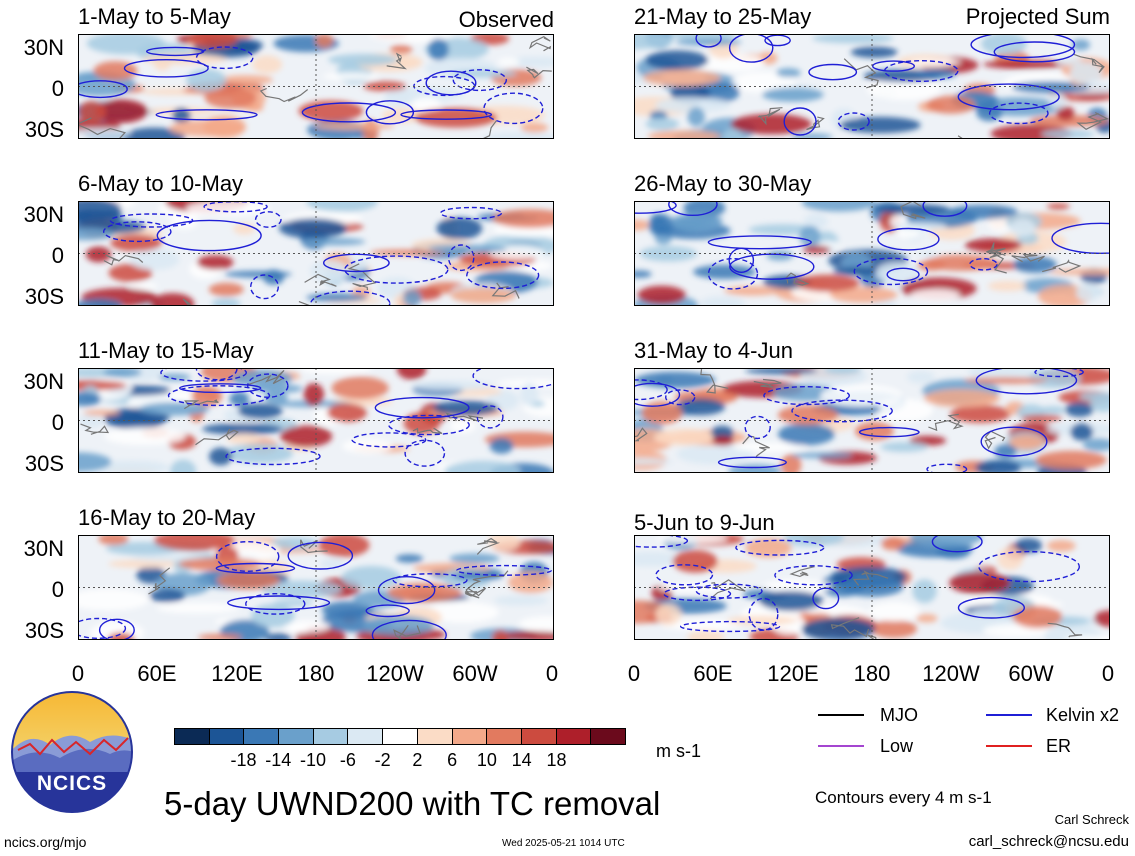  Describe the element at coordinates (278, 760) in the screenshot. I see `colorbar-tick-label: -14` at that location.